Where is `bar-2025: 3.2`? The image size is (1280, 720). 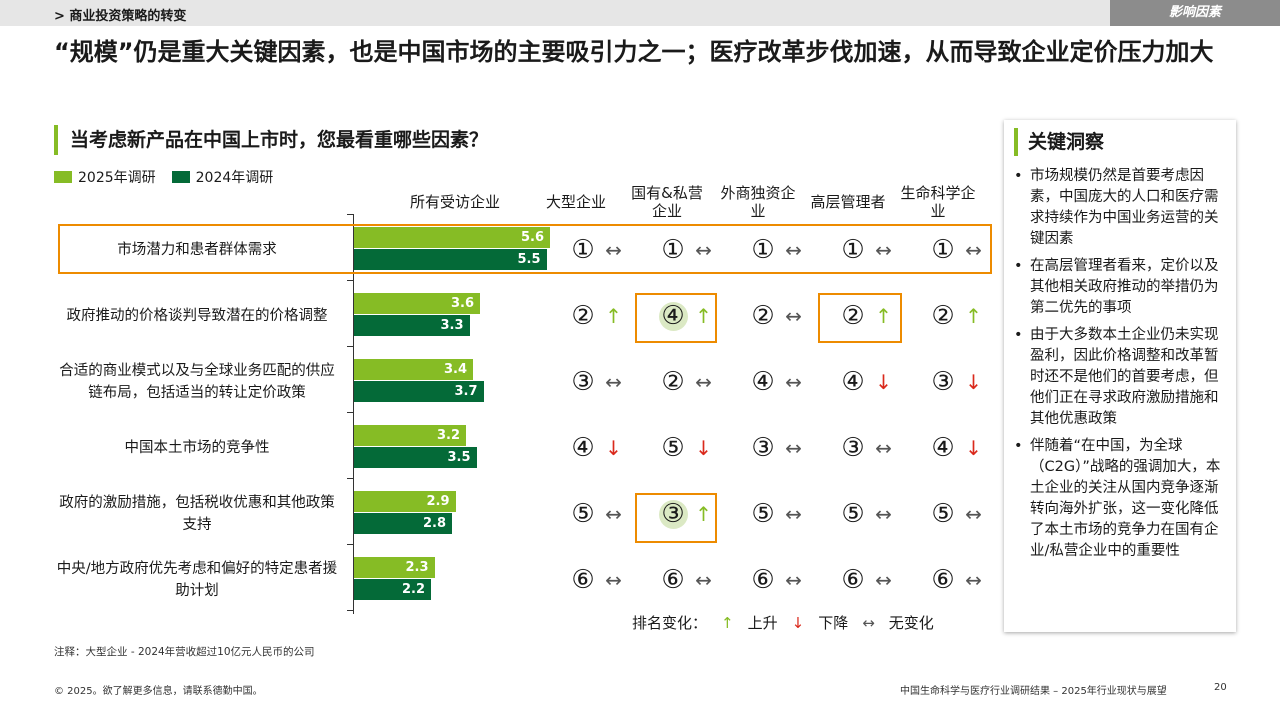 bar-2025: 3.2 is located at coordinates (410, 435).